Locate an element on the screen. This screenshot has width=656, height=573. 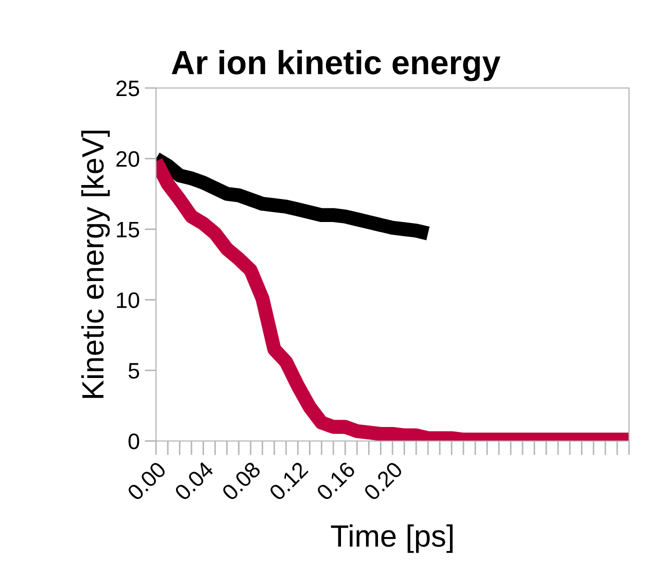
y-tick-label: 0 is located at coordinates (134, 442).